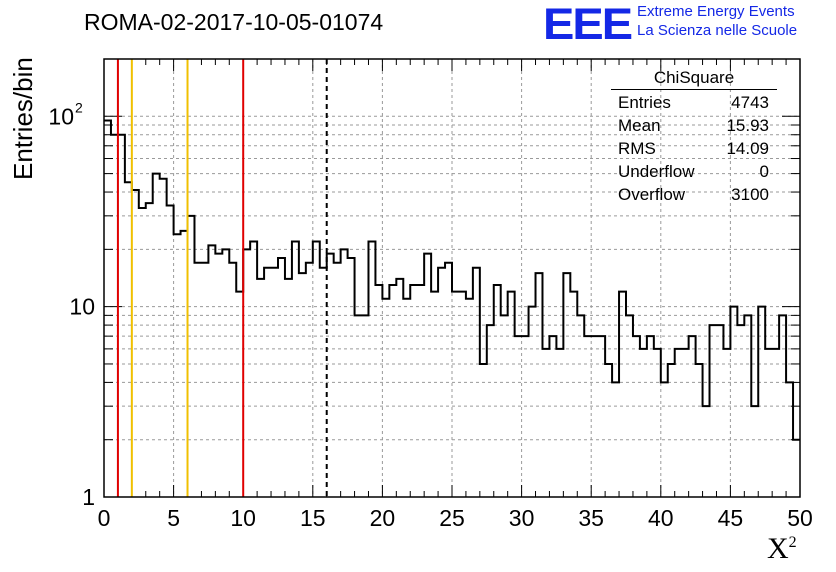  What do you see at coordinates (313, 518) in the screenshot?
I see `x-tick-label: 15` at bounding box center [313, 518].